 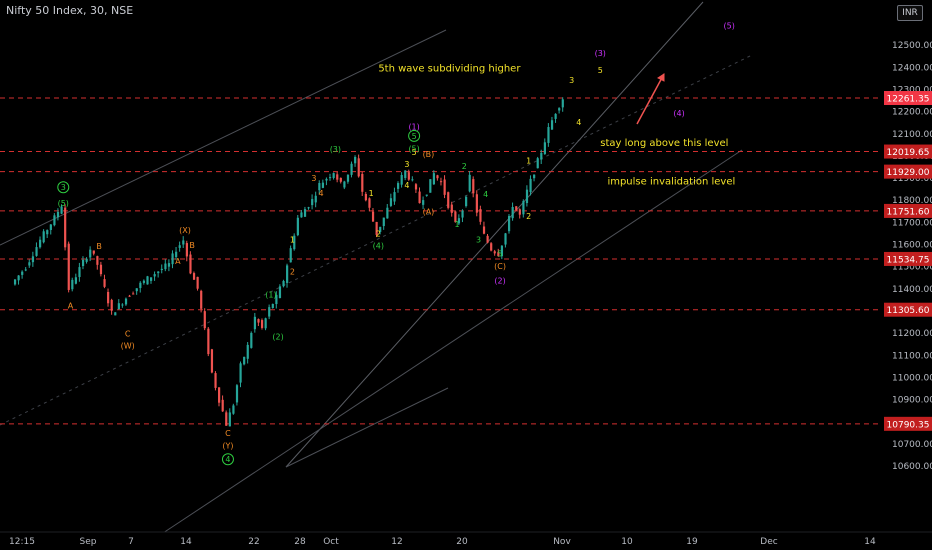 I want to click on y-tick-label: 11700.00, so click(x=912, y=223).